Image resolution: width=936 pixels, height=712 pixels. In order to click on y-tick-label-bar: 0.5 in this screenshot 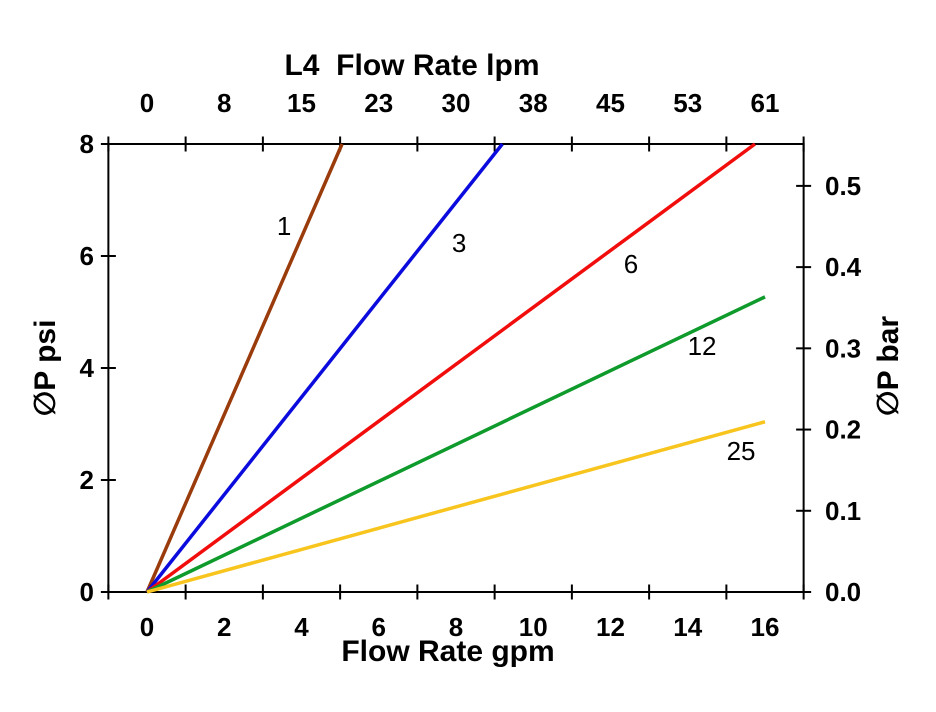, I will do `click(843, 186)`.